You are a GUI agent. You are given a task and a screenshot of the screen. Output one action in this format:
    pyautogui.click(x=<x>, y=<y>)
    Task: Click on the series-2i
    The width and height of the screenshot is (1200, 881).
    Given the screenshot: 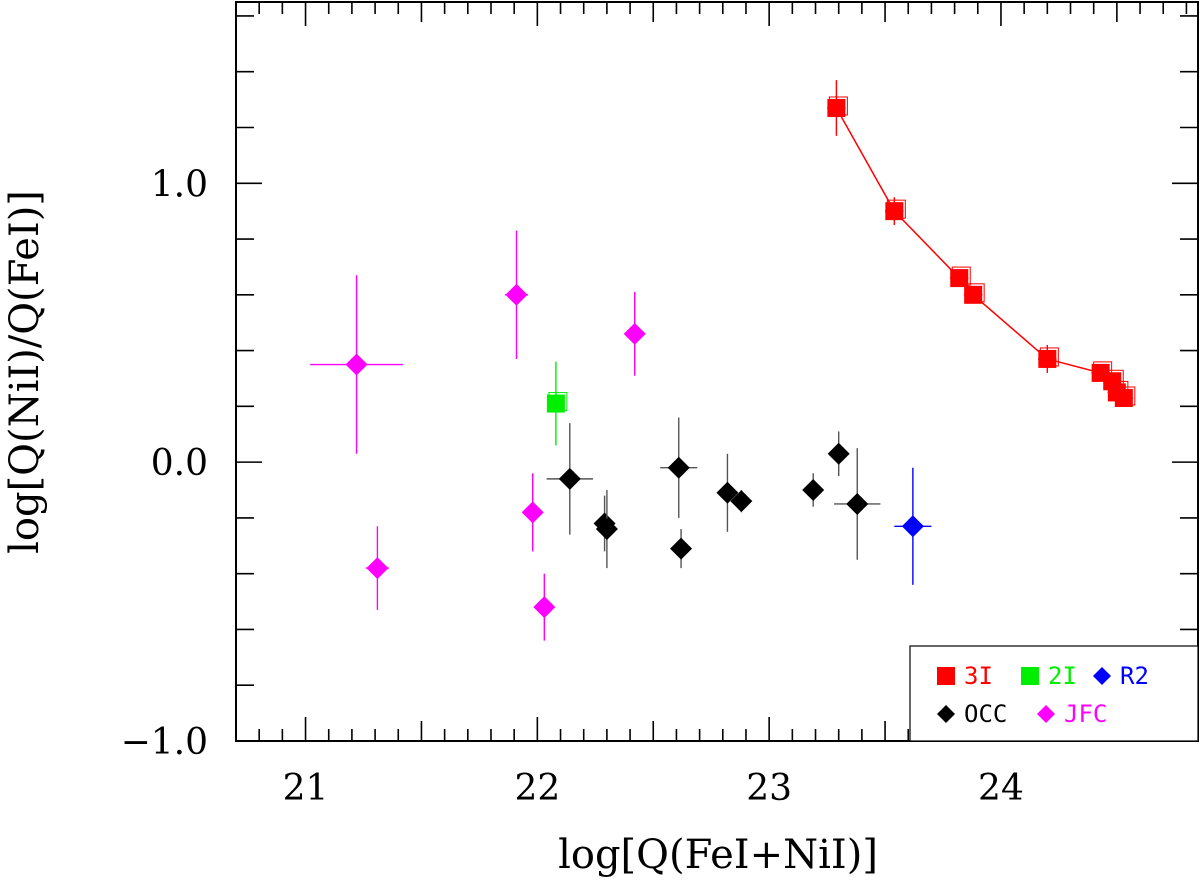 What is the action you would take?
    pyautogui.click(x=557, y=403)
    